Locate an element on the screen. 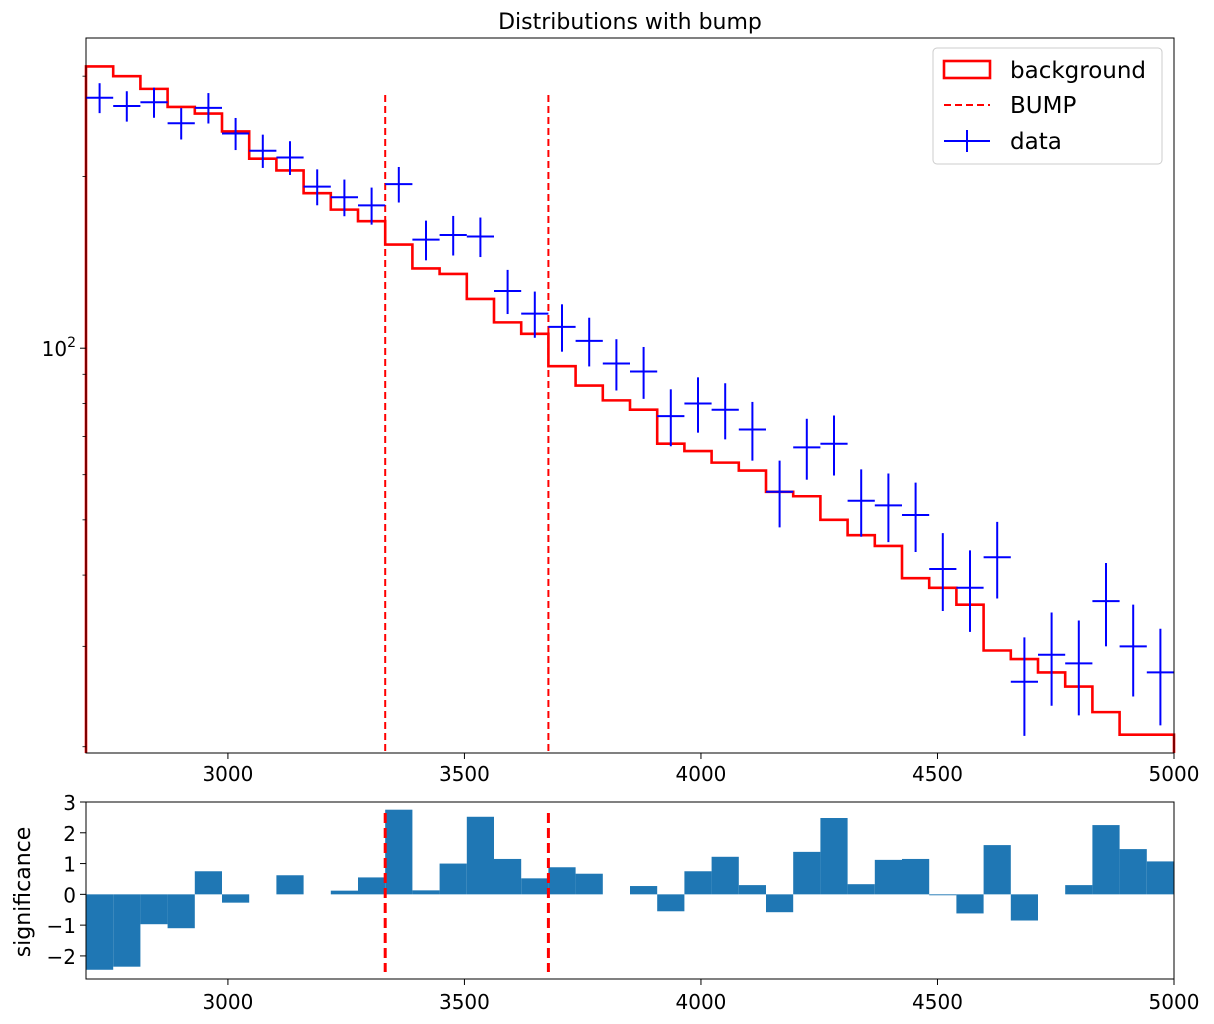 This screenshot has width=1214, height=1024. x-tick-label: 3000 is located at coordinates (227, 774).